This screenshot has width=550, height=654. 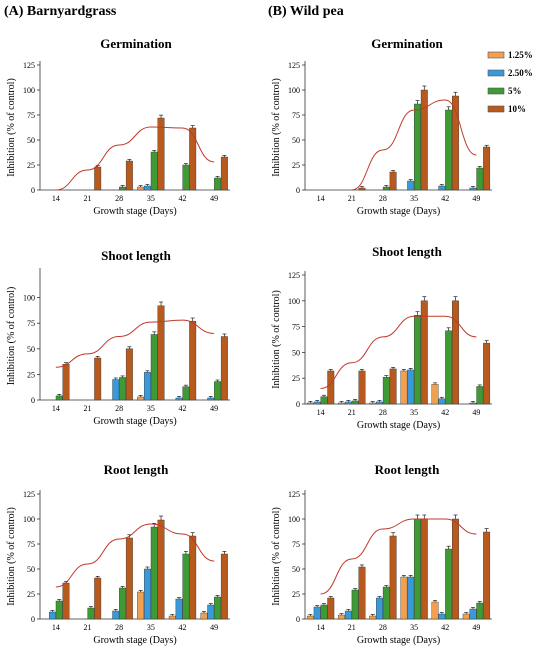 What do you see at coordinates (520, 73) in the screenshot?
I see `legend-label: 2.50%` at bounding box center [520, 73].